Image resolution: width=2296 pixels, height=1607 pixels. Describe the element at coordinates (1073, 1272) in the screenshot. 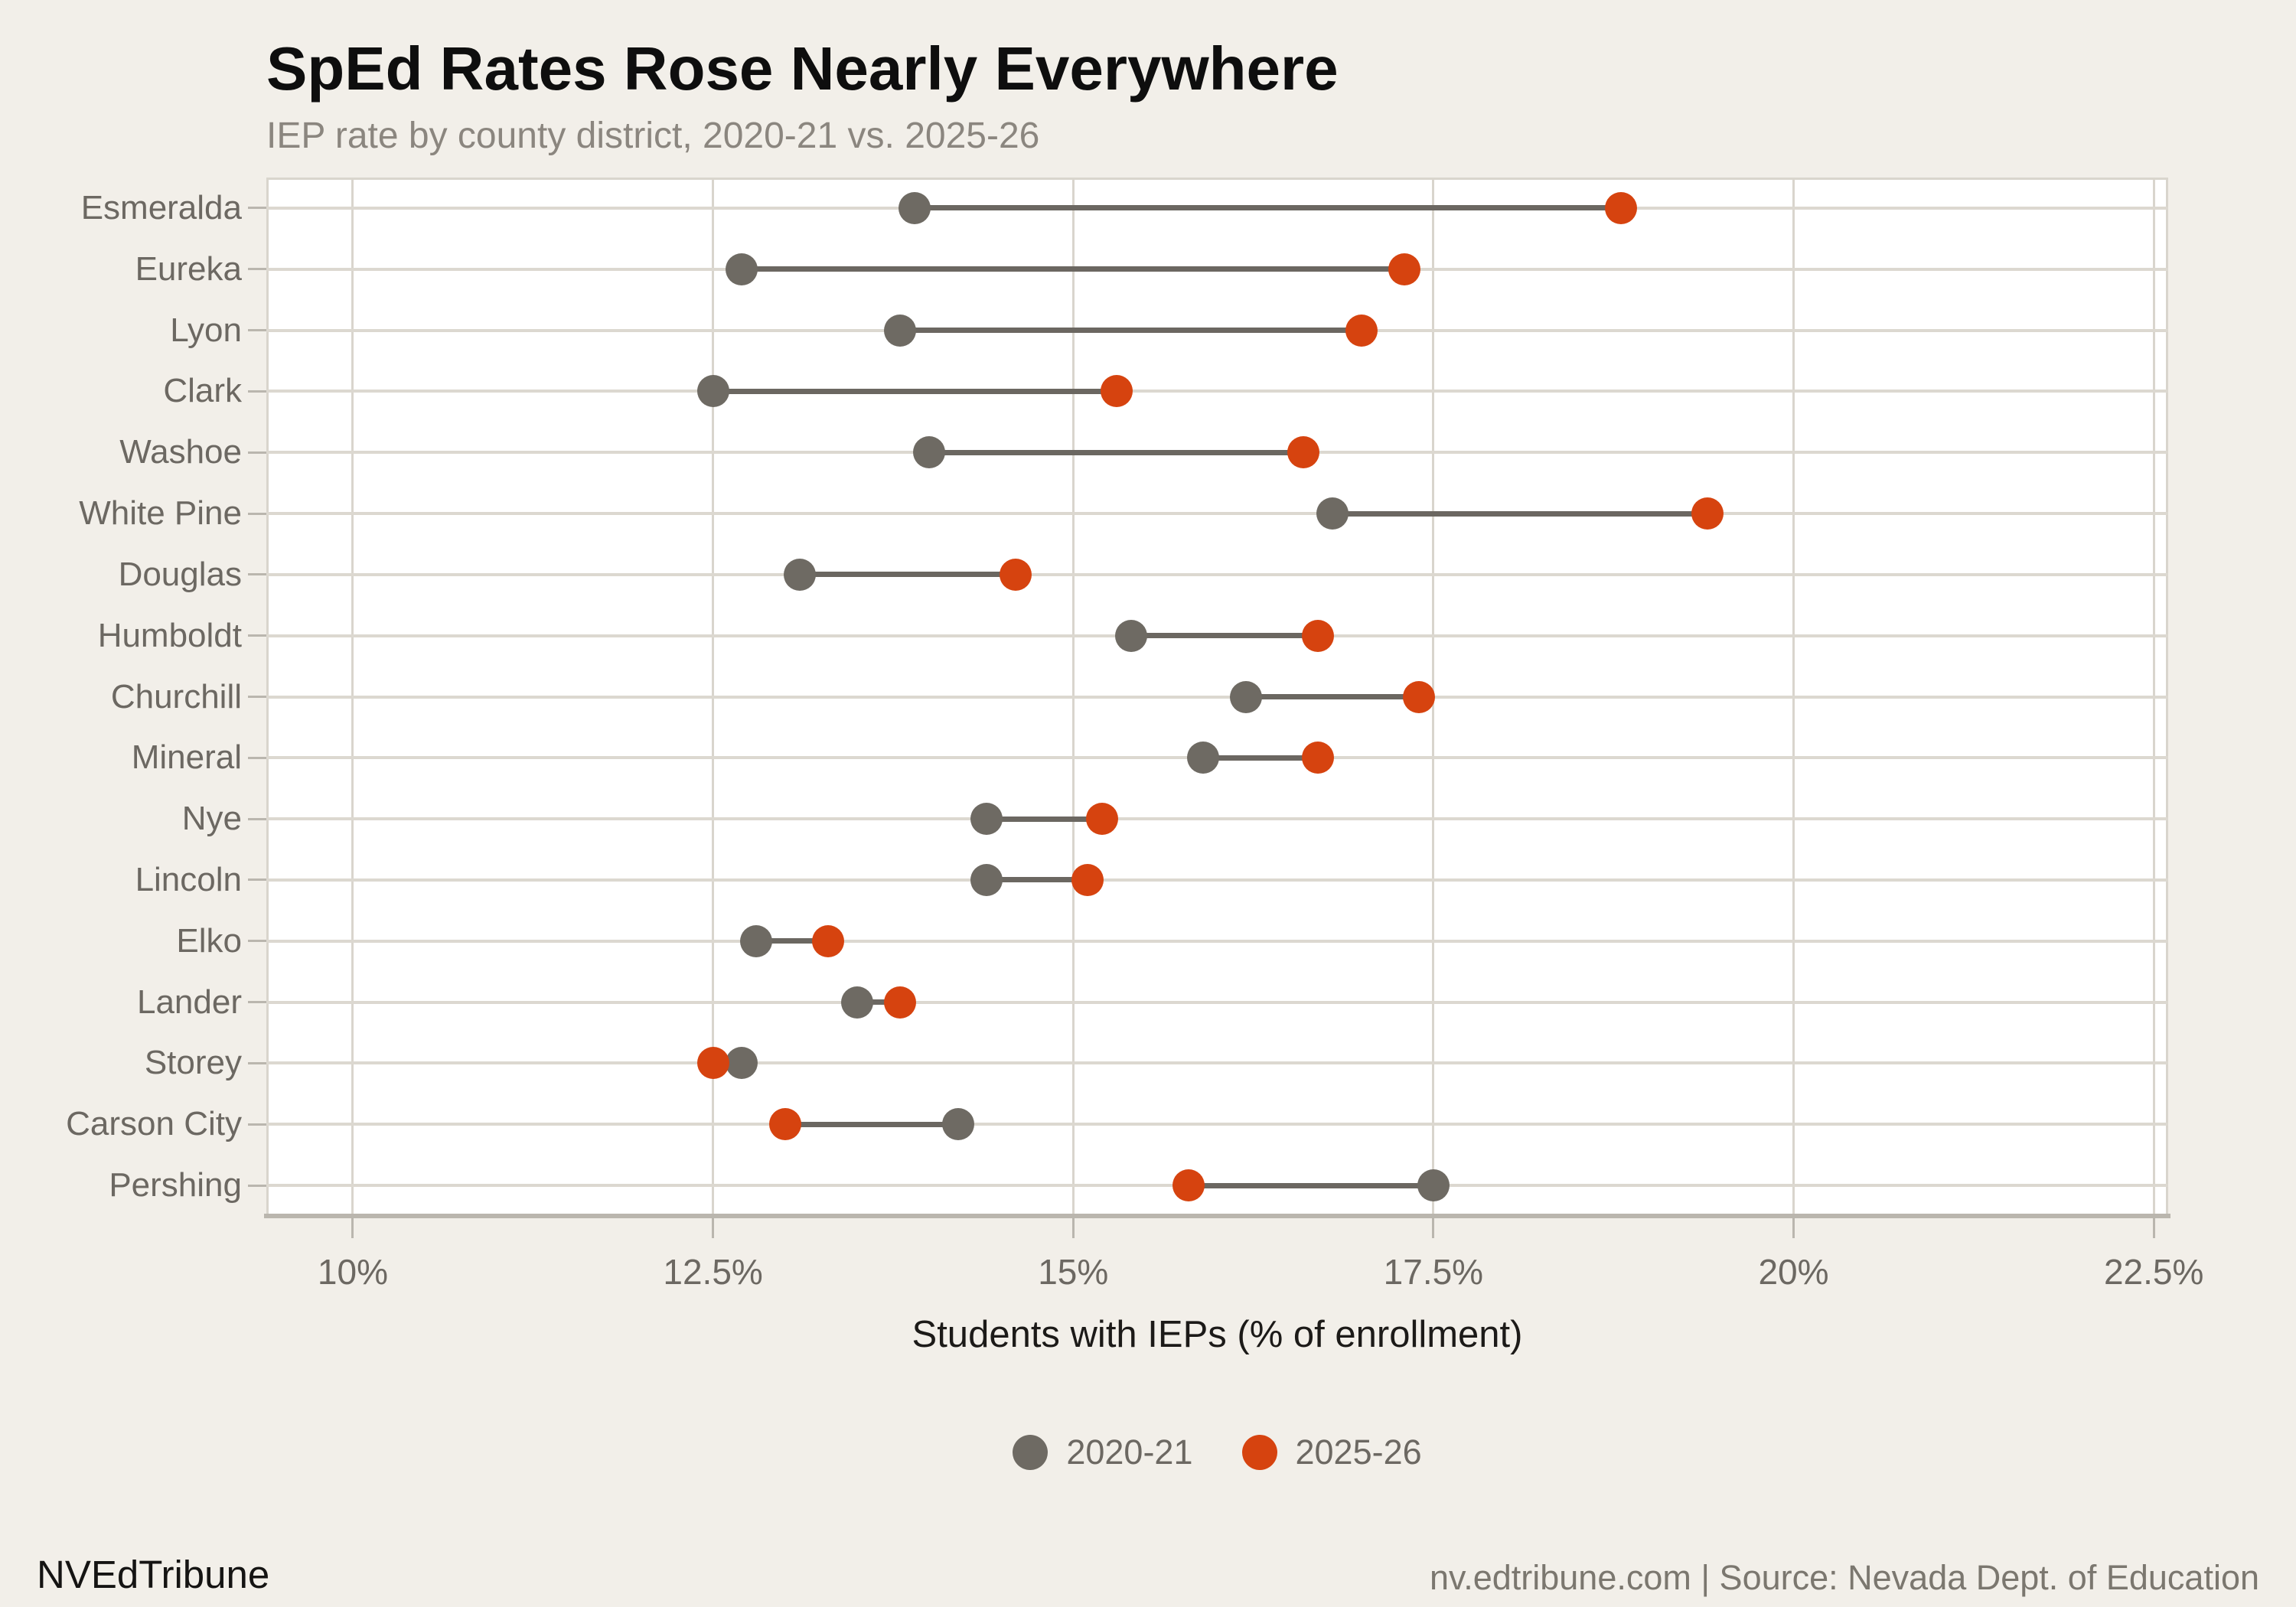

I see `x-tick-label: 15%` at that location.